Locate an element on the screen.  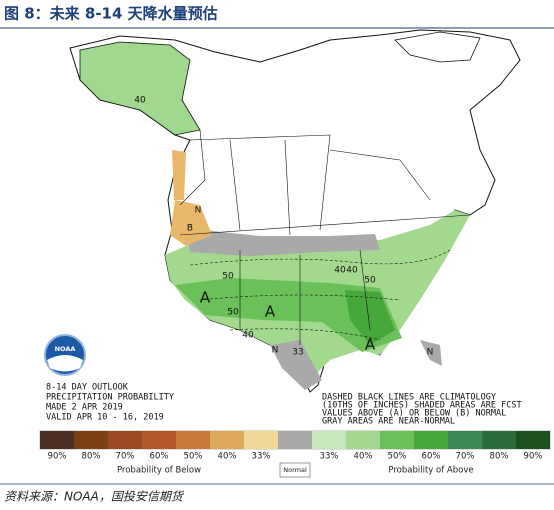
noaa-logo-text: NOAA is located at coordinates (65, 349).